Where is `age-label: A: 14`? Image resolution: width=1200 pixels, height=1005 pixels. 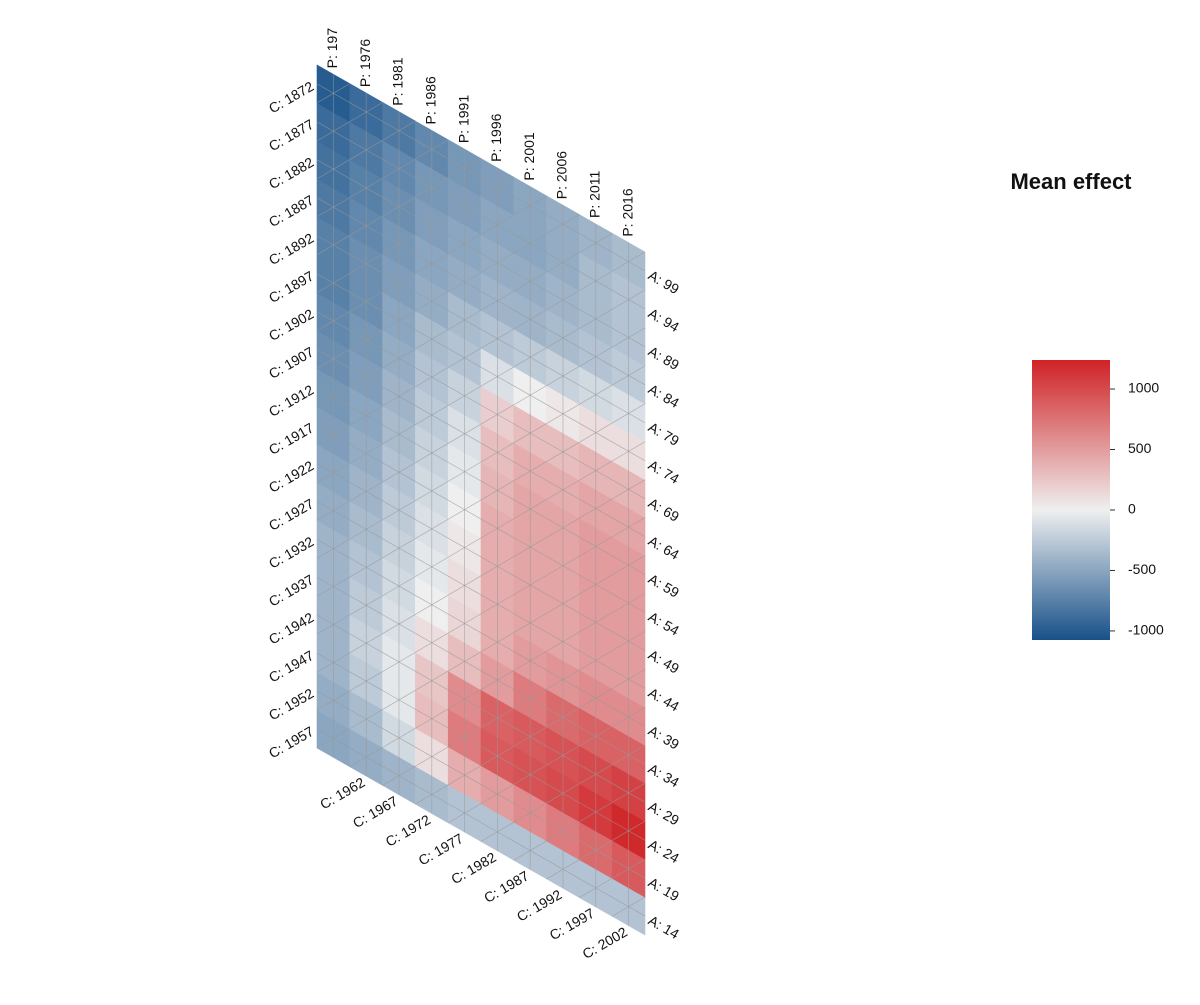 age-label: A: 14 is located at coordinates (664, 927).